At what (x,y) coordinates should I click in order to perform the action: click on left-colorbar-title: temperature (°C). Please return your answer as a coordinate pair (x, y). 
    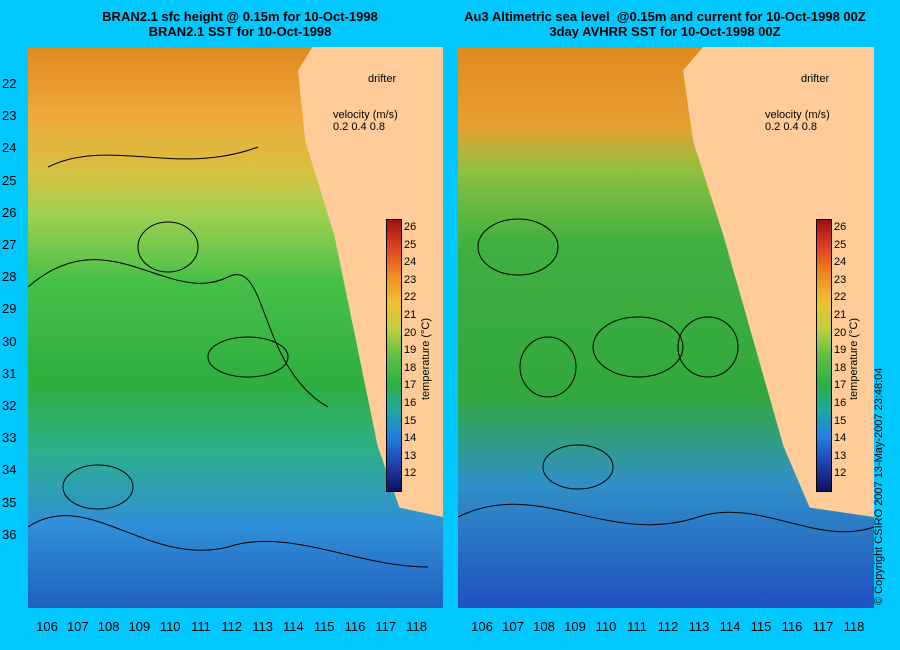
    Looking at the image, I should click on (426, 358).